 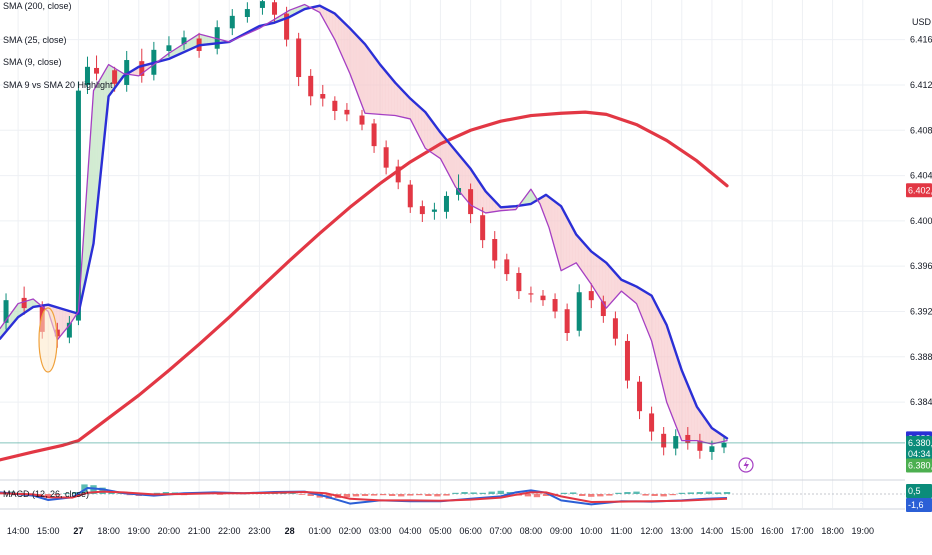 I want to click on legend-highlight: SMA 9 vs SMA 20 Highlight, so click(x=58, y=85).